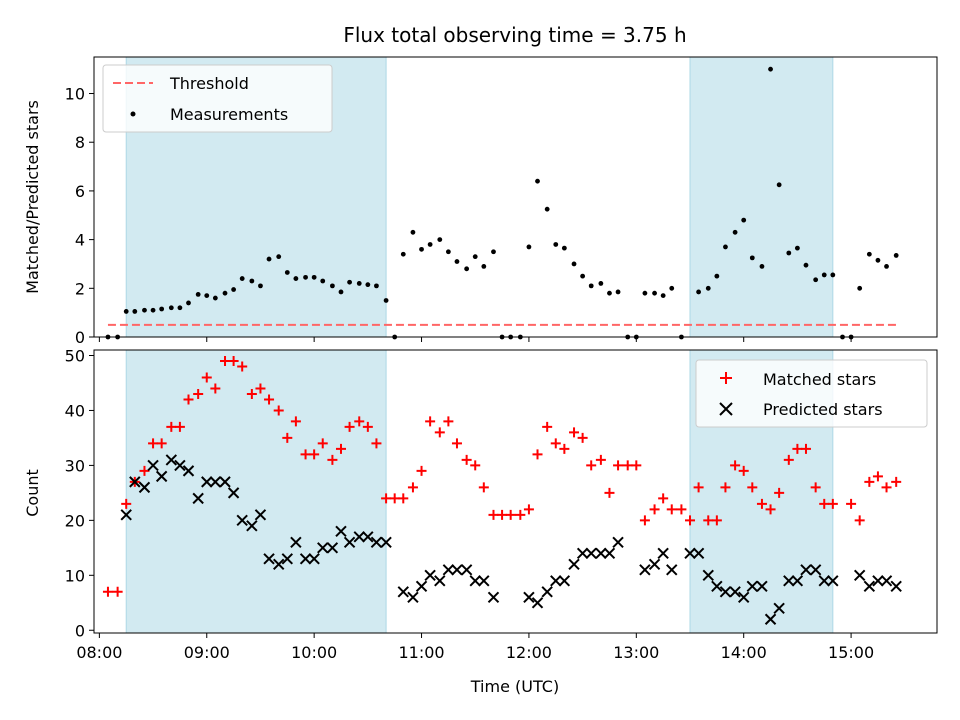 This screenshot has width=960, height=720. I want to click on bottom-x-tick-label: 10:00, so click(314, 652).